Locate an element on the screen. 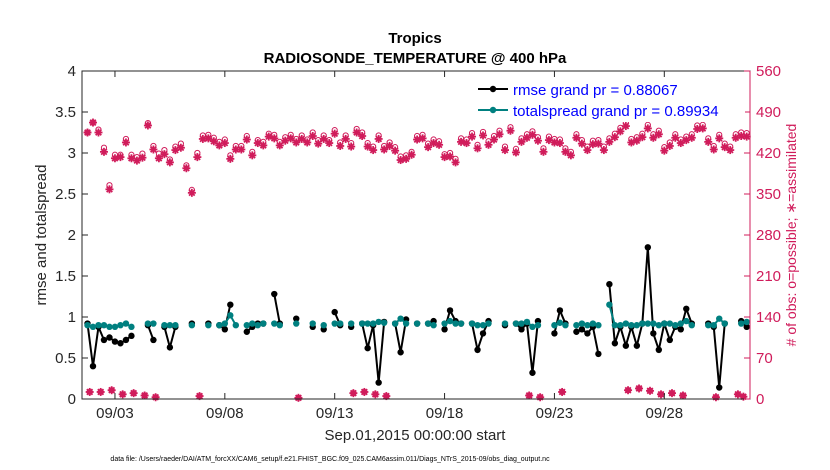  y-right-tick-label: 560 is located at coordinates (768, 71).